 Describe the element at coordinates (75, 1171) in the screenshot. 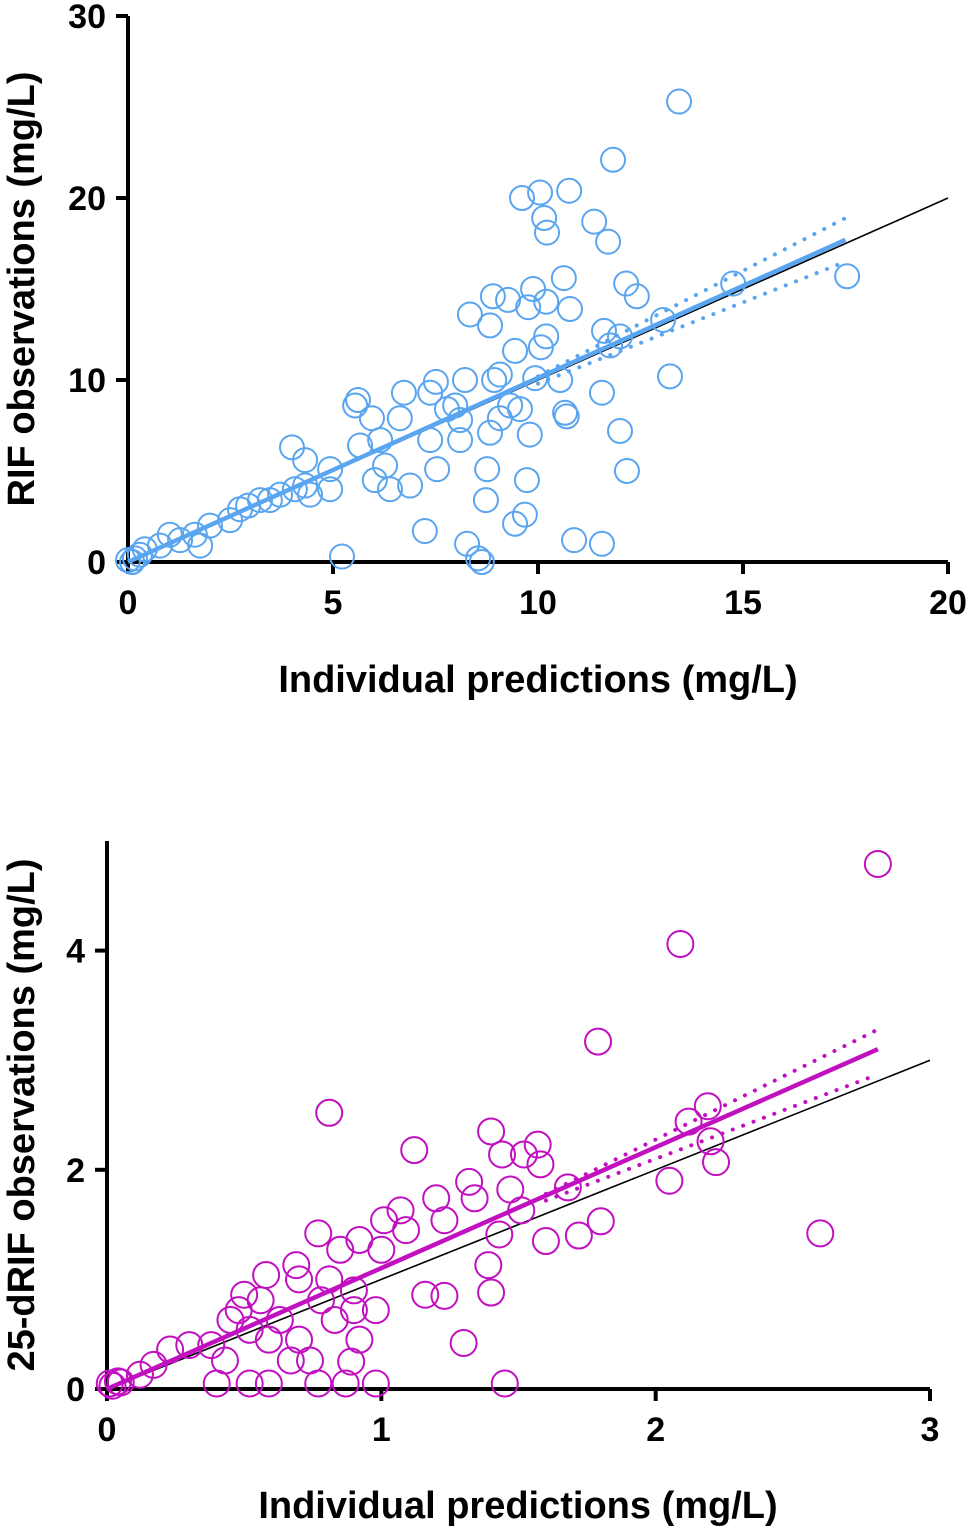

I see `y-tick-label: 2` at that location.